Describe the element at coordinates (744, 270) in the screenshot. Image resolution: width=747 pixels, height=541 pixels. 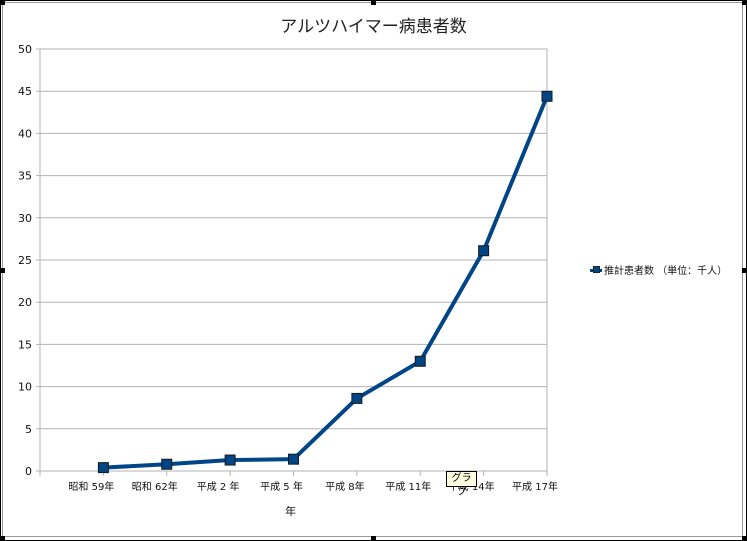
I see `resize-handle-right` at that location.